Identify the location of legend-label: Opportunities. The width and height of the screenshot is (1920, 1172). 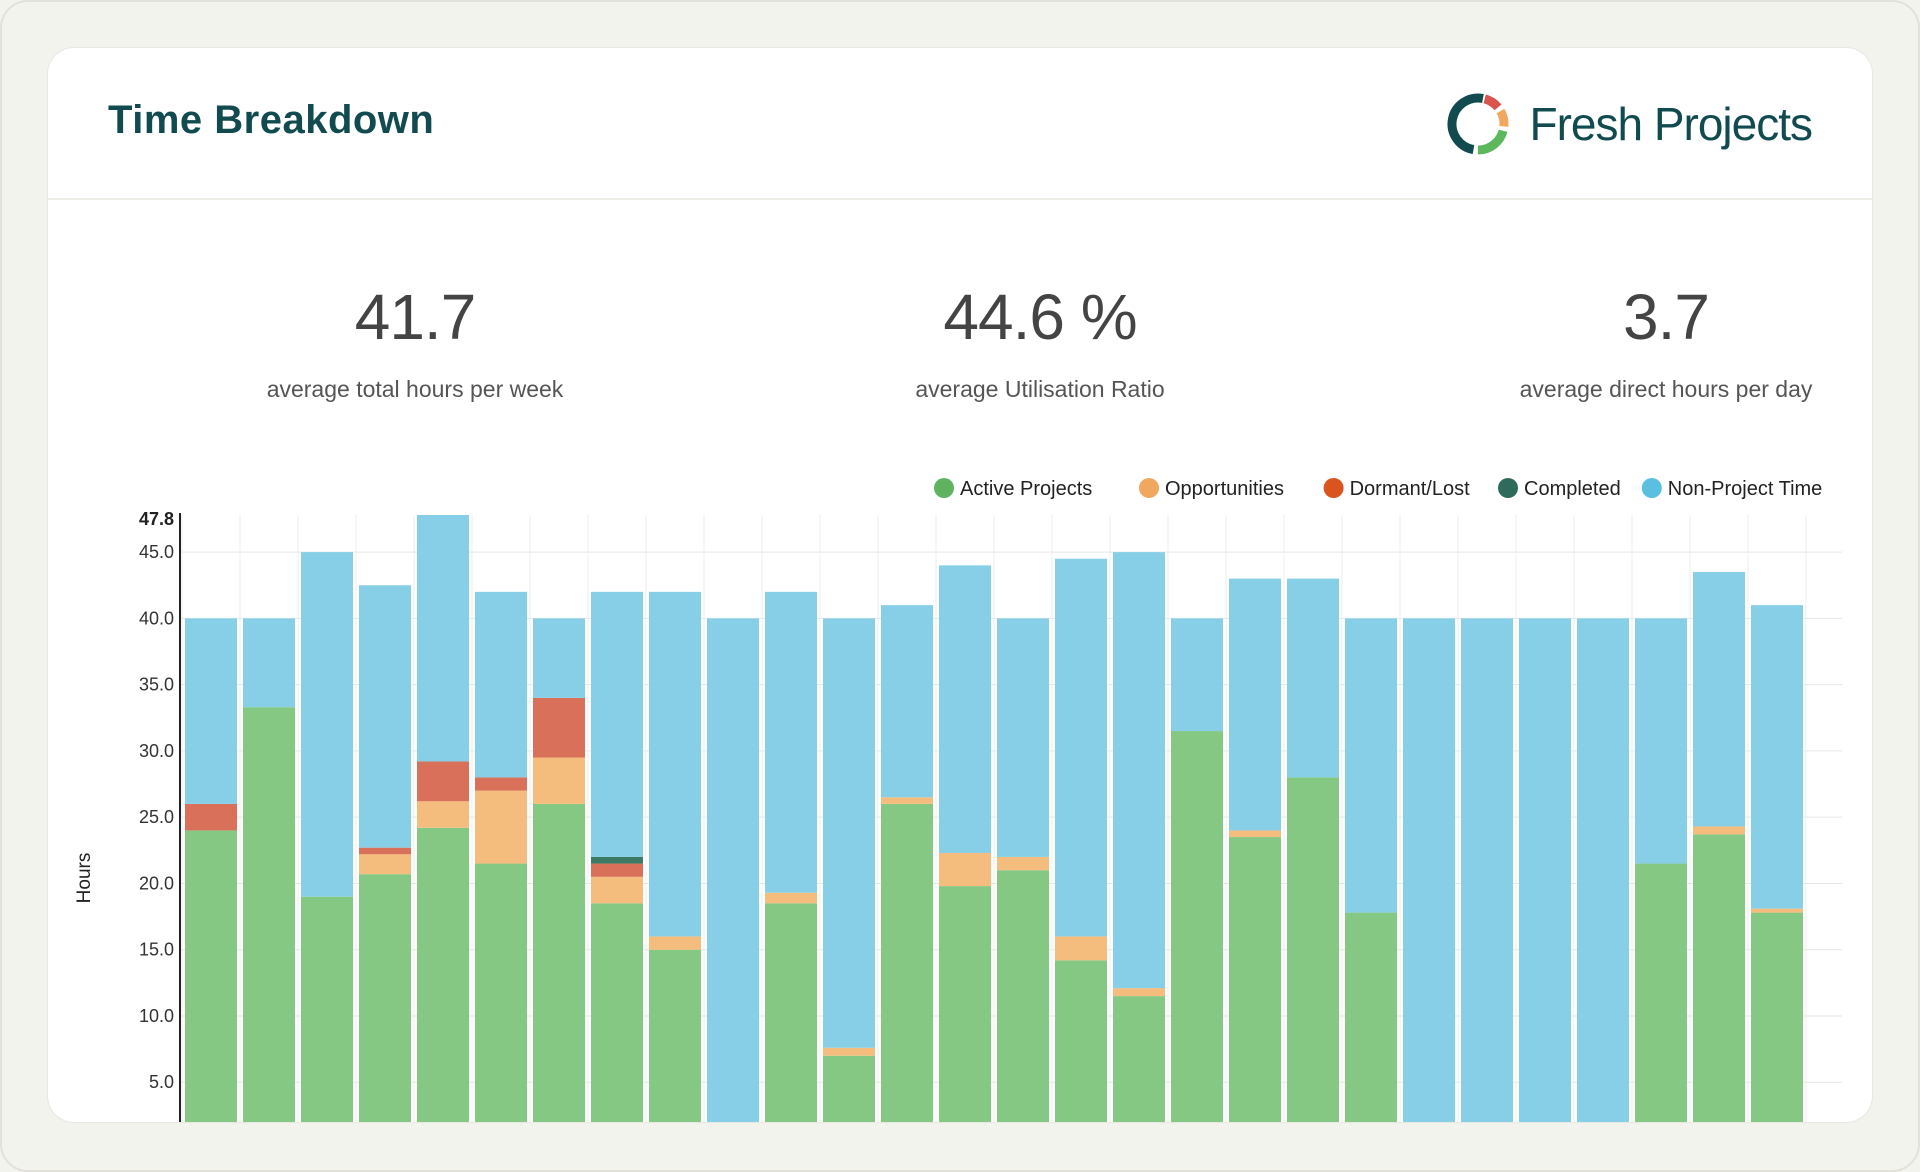
(1224, 489).